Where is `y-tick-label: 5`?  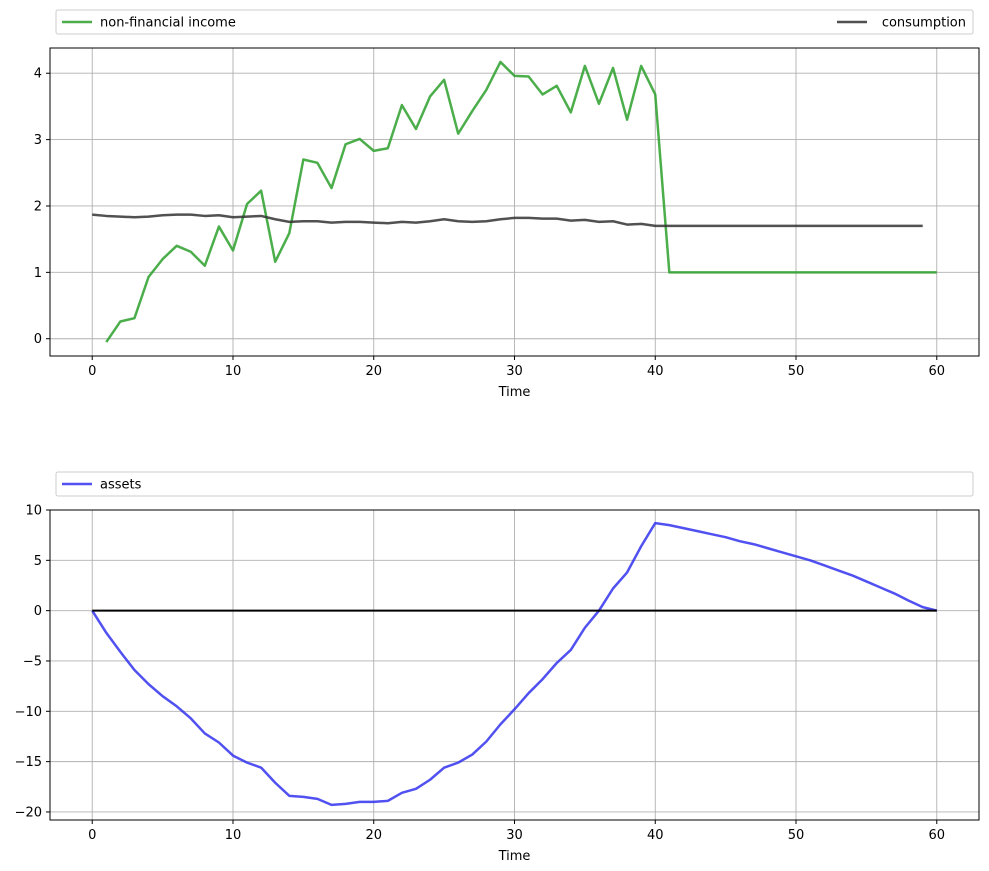
y-tick-label: 5 is located at coordinates (38, 561).